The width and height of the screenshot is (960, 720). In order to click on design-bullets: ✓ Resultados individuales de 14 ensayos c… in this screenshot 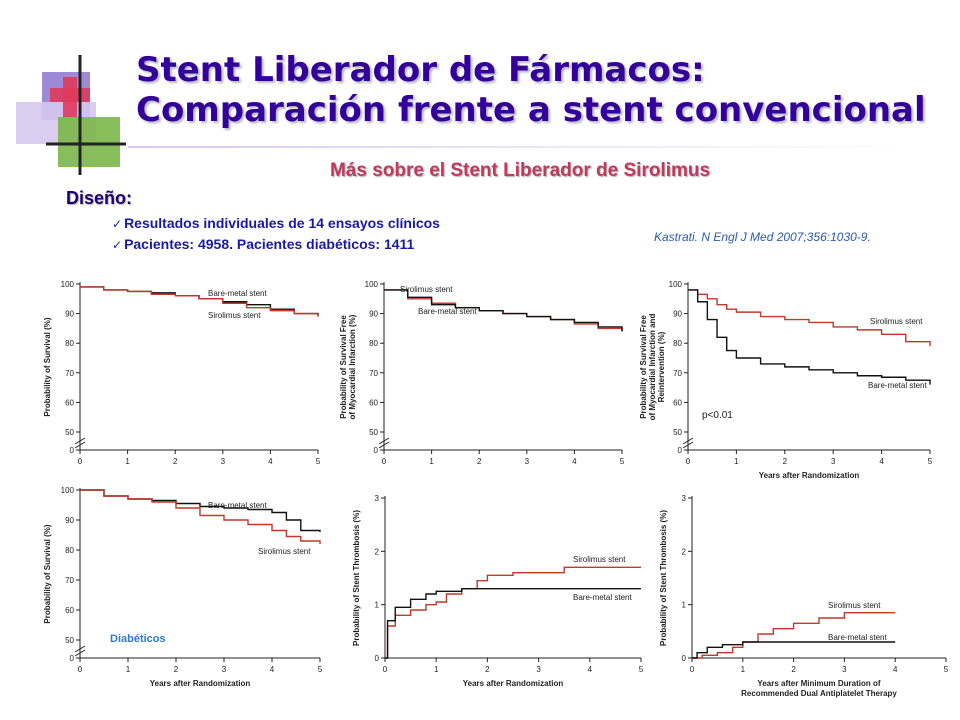, I will do `click(276, 234)`.